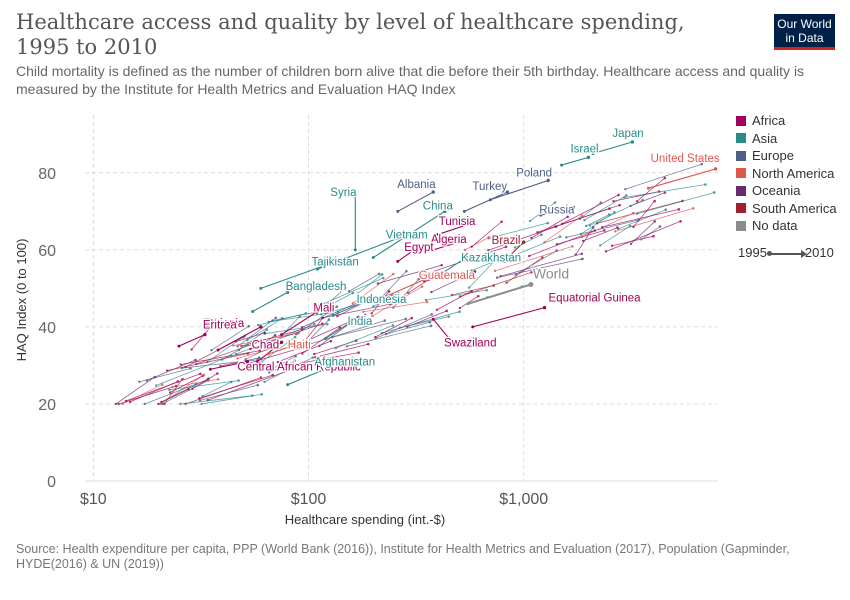  I want to click on legend-item: Europe, so click(786, 156).